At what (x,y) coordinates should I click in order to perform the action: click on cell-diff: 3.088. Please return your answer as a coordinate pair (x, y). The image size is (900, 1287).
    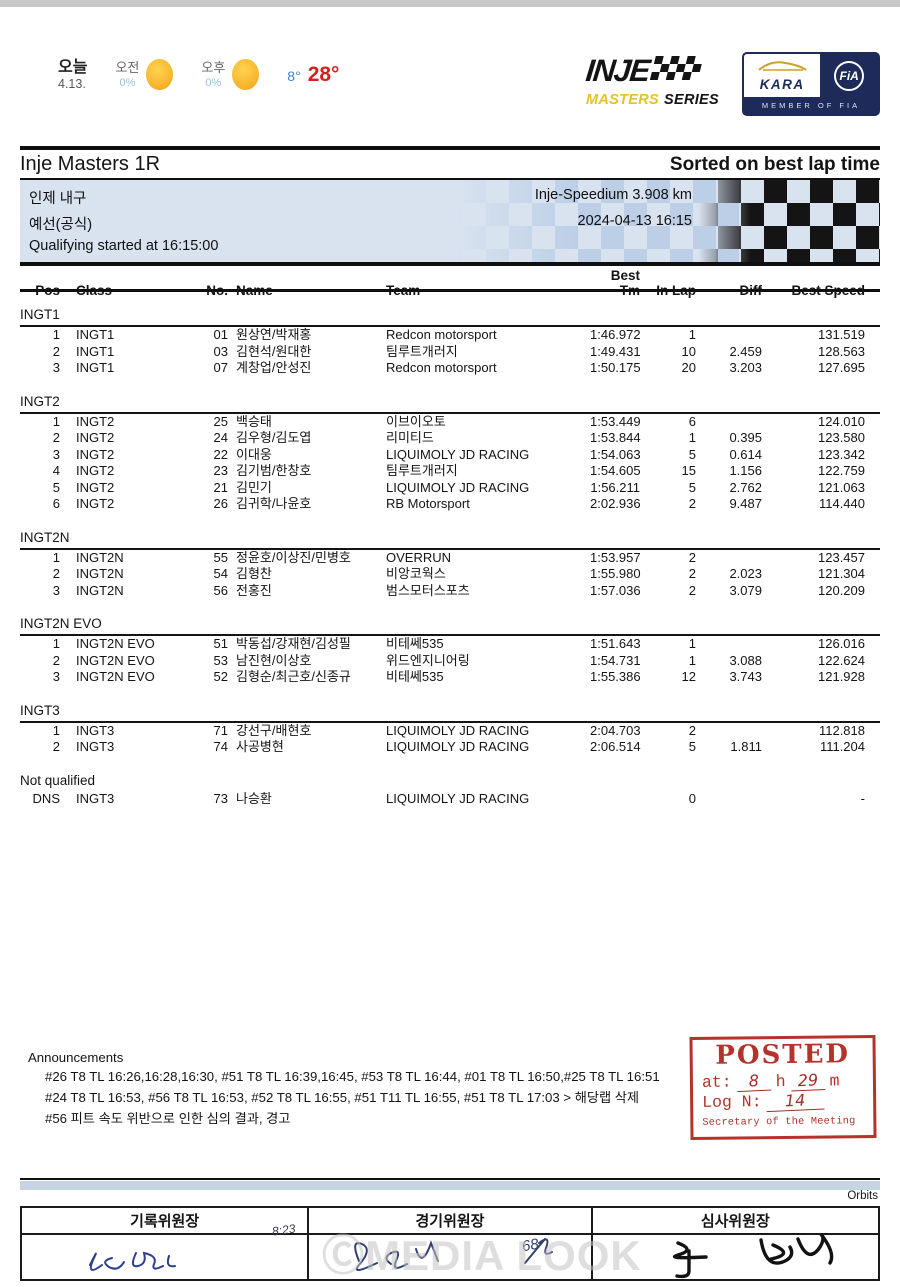
    Looking at the image, I should click on (745, 660).